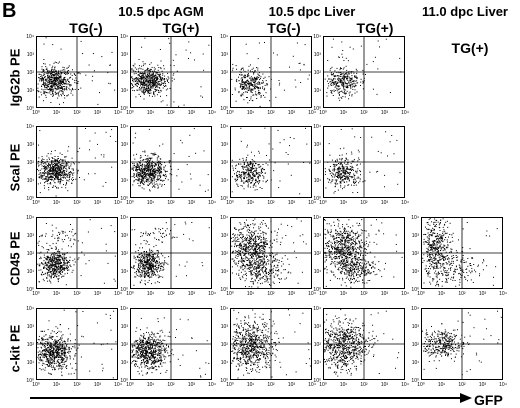 The width and height of the screenshot is (520, 408). What do you see at coordinates (465, 11) in the screenshot?
I see `group-title-liver-11-0: 11.0 dpc Liver` at bounding box center [465, 11].